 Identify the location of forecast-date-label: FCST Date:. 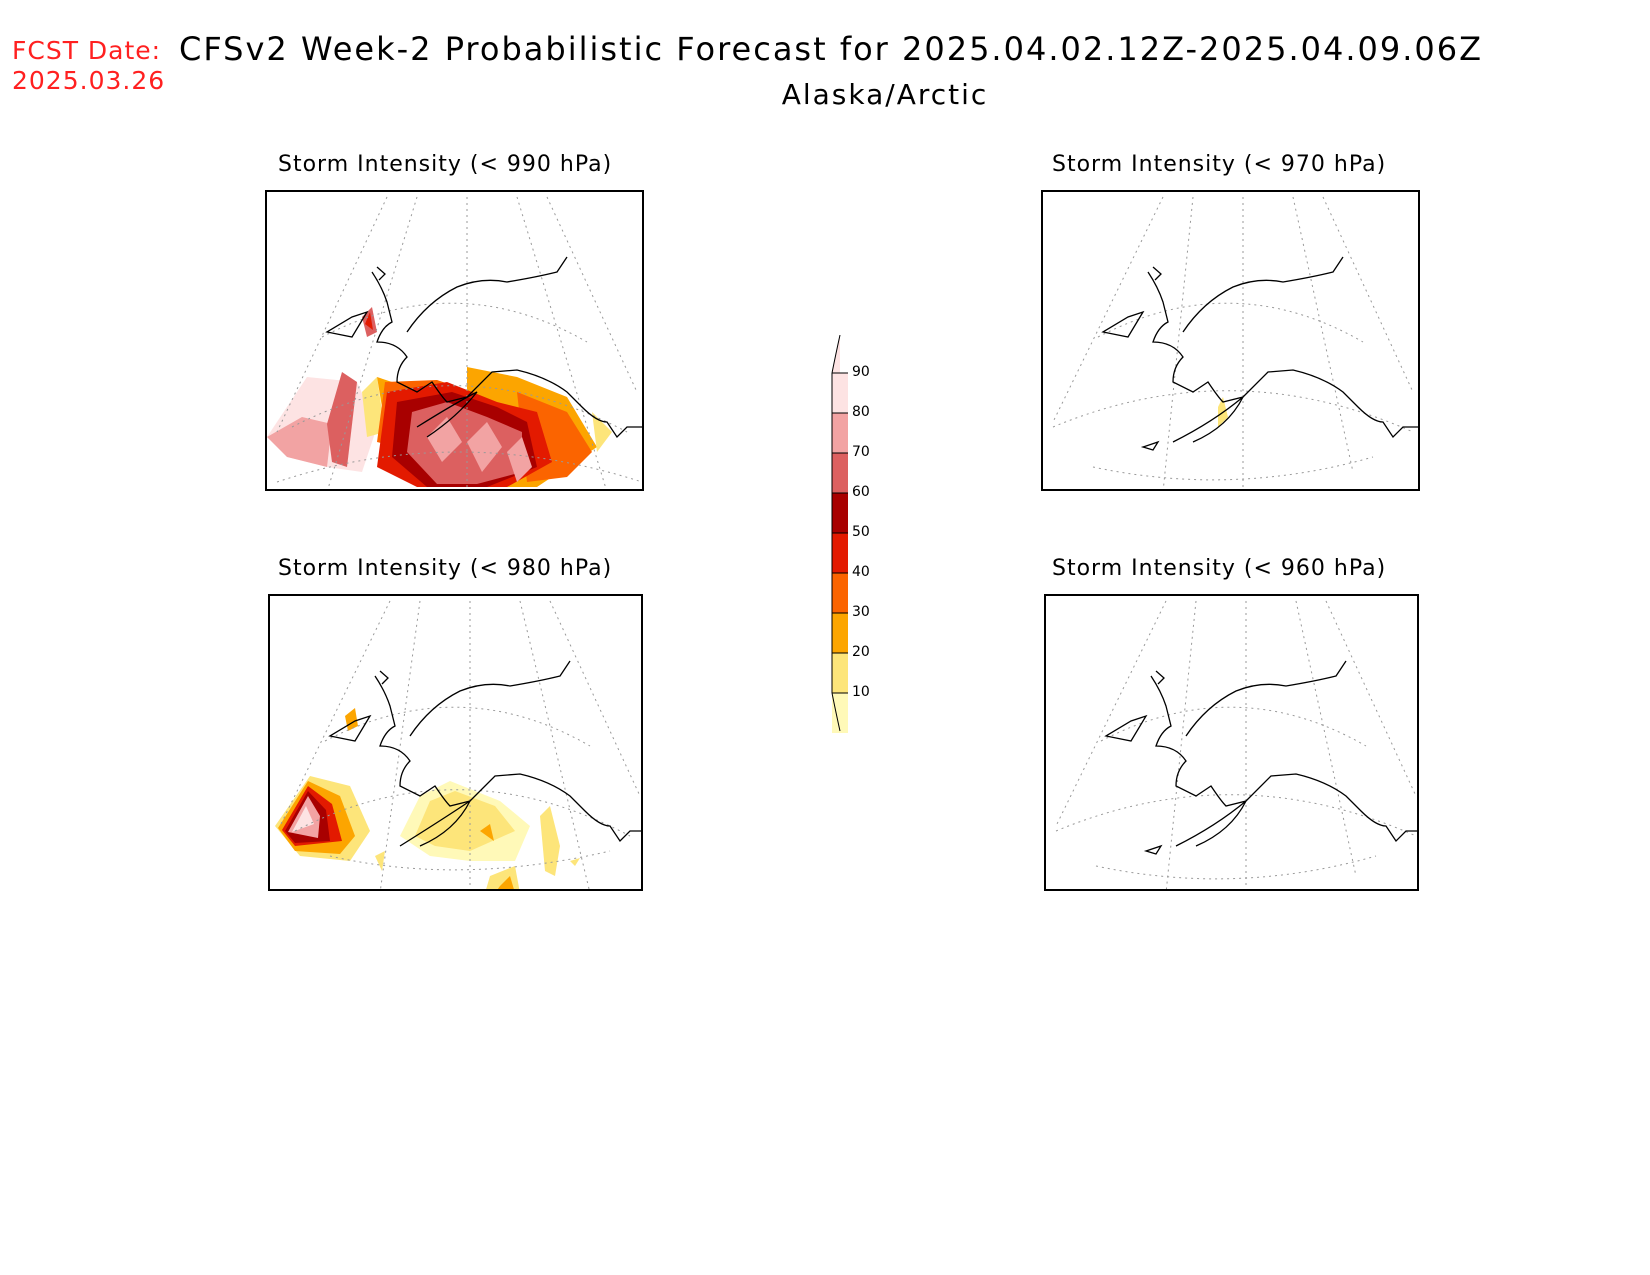
(87, 50).